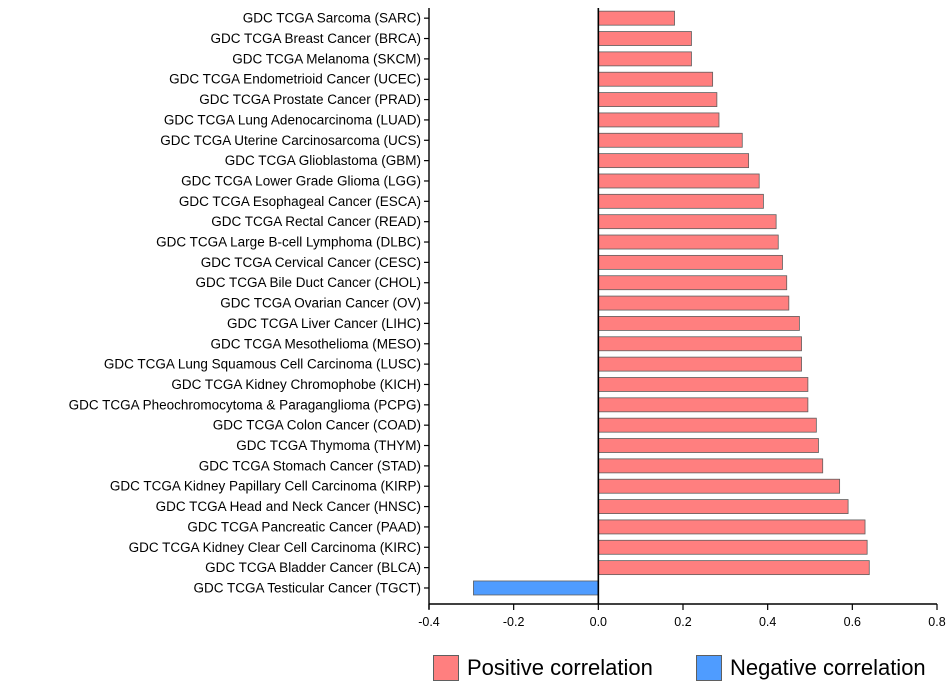 Image resolution: width=949 pixels, height=687 pixels. I want to click on category-label: GDC TCGA Uterine Carcinosarcoma (UCS), so click(290, 140).